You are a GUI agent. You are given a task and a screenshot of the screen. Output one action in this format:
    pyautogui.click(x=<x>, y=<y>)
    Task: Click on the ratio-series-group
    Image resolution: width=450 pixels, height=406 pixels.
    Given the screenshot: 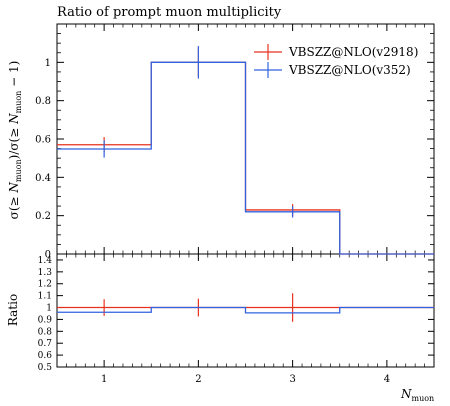 What is the action you would take?
    pyautogui.click(x=245, y=307)
    